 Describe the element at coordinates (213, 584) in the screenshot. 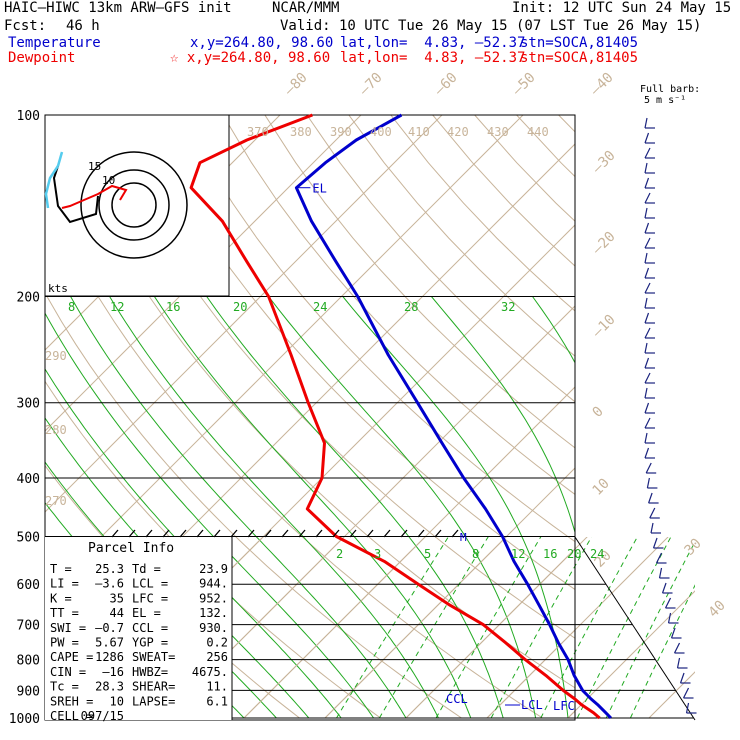

I see `parcel-value: 944.` at that location.